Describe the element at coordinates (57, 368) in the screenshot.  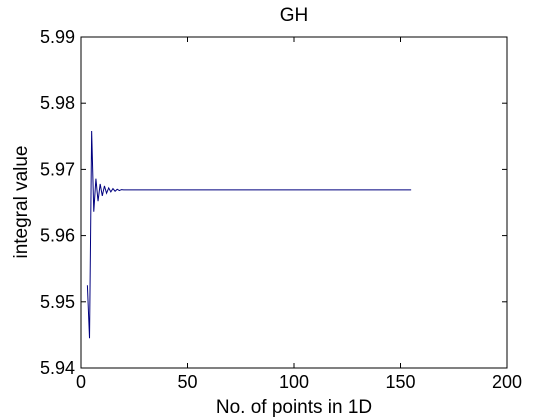
I see `y-tick-label: 5.94` at that location.